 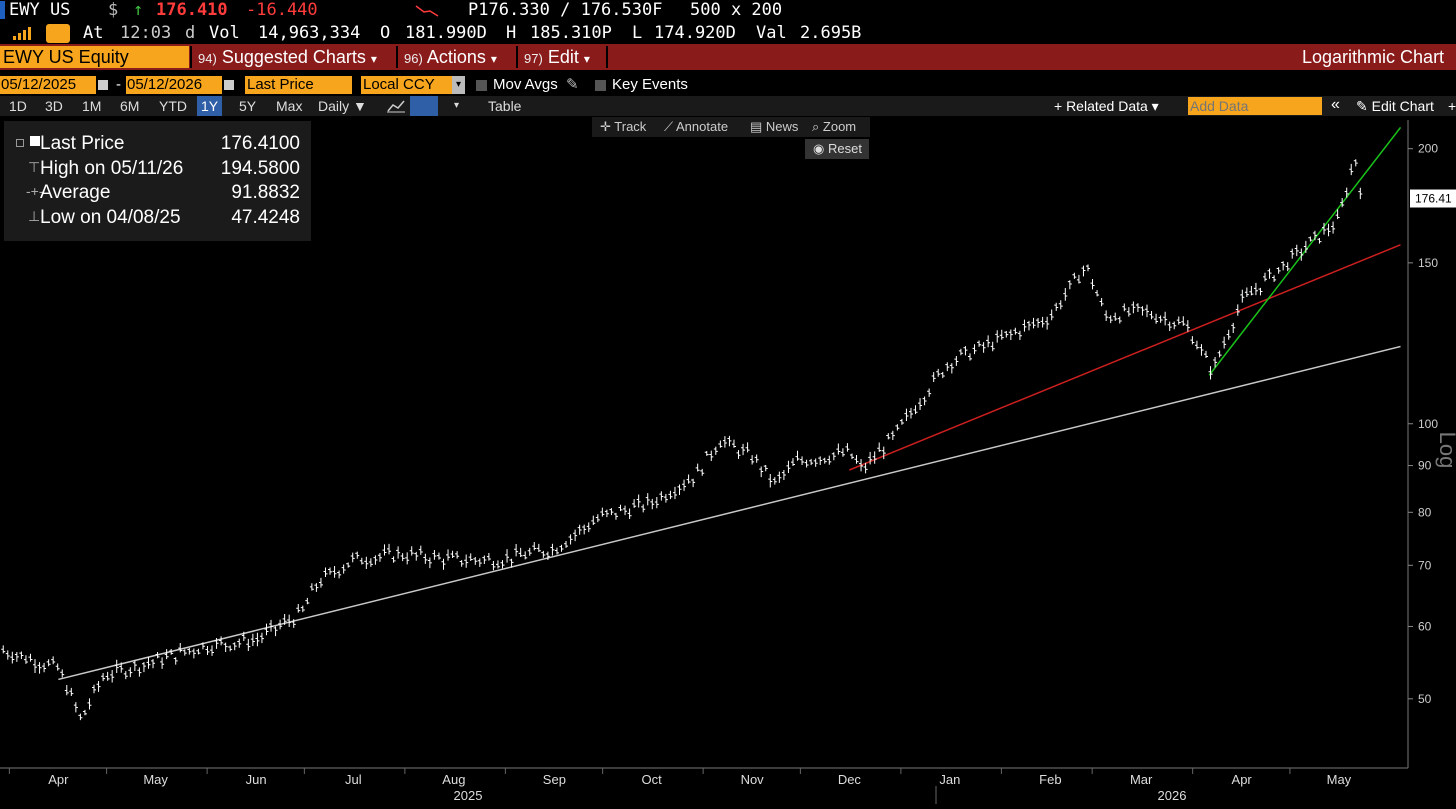 I want to click on at-label: At, so click(x=93, y=33).